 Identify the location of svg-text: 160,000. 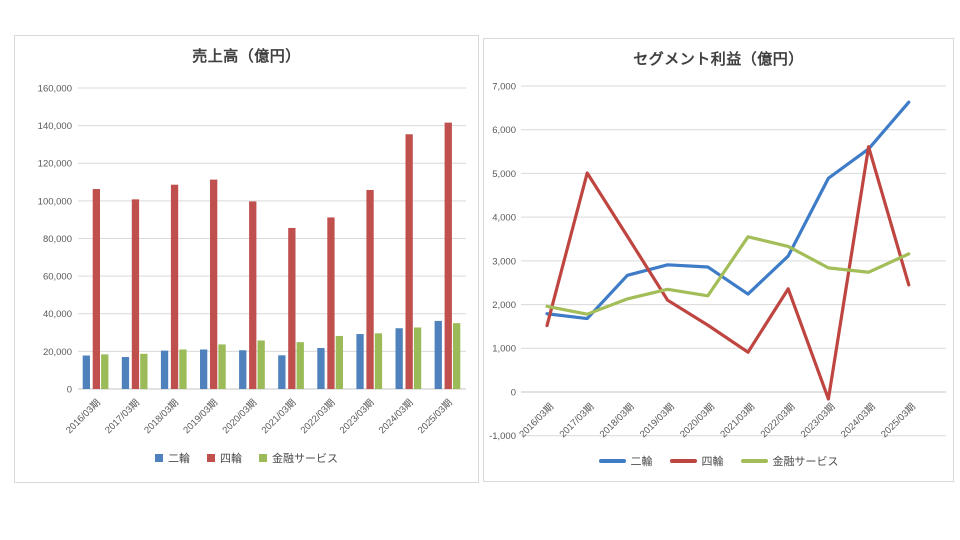
(55, 88).